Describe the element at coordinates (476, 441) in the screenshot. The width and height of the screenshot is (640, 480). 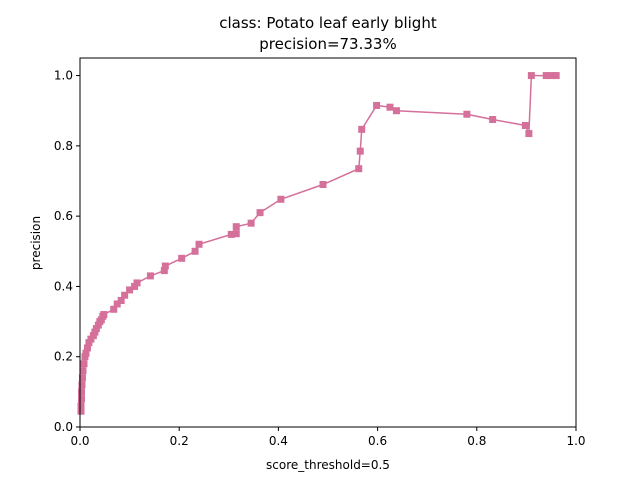
I see `x-tick-label: 0.8` at that location.